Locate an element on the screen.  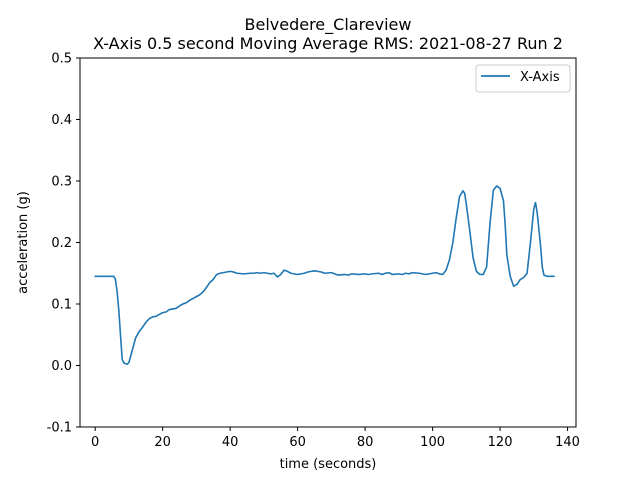
y-tick-label: -0.1 is located at coordinates (59, 428).